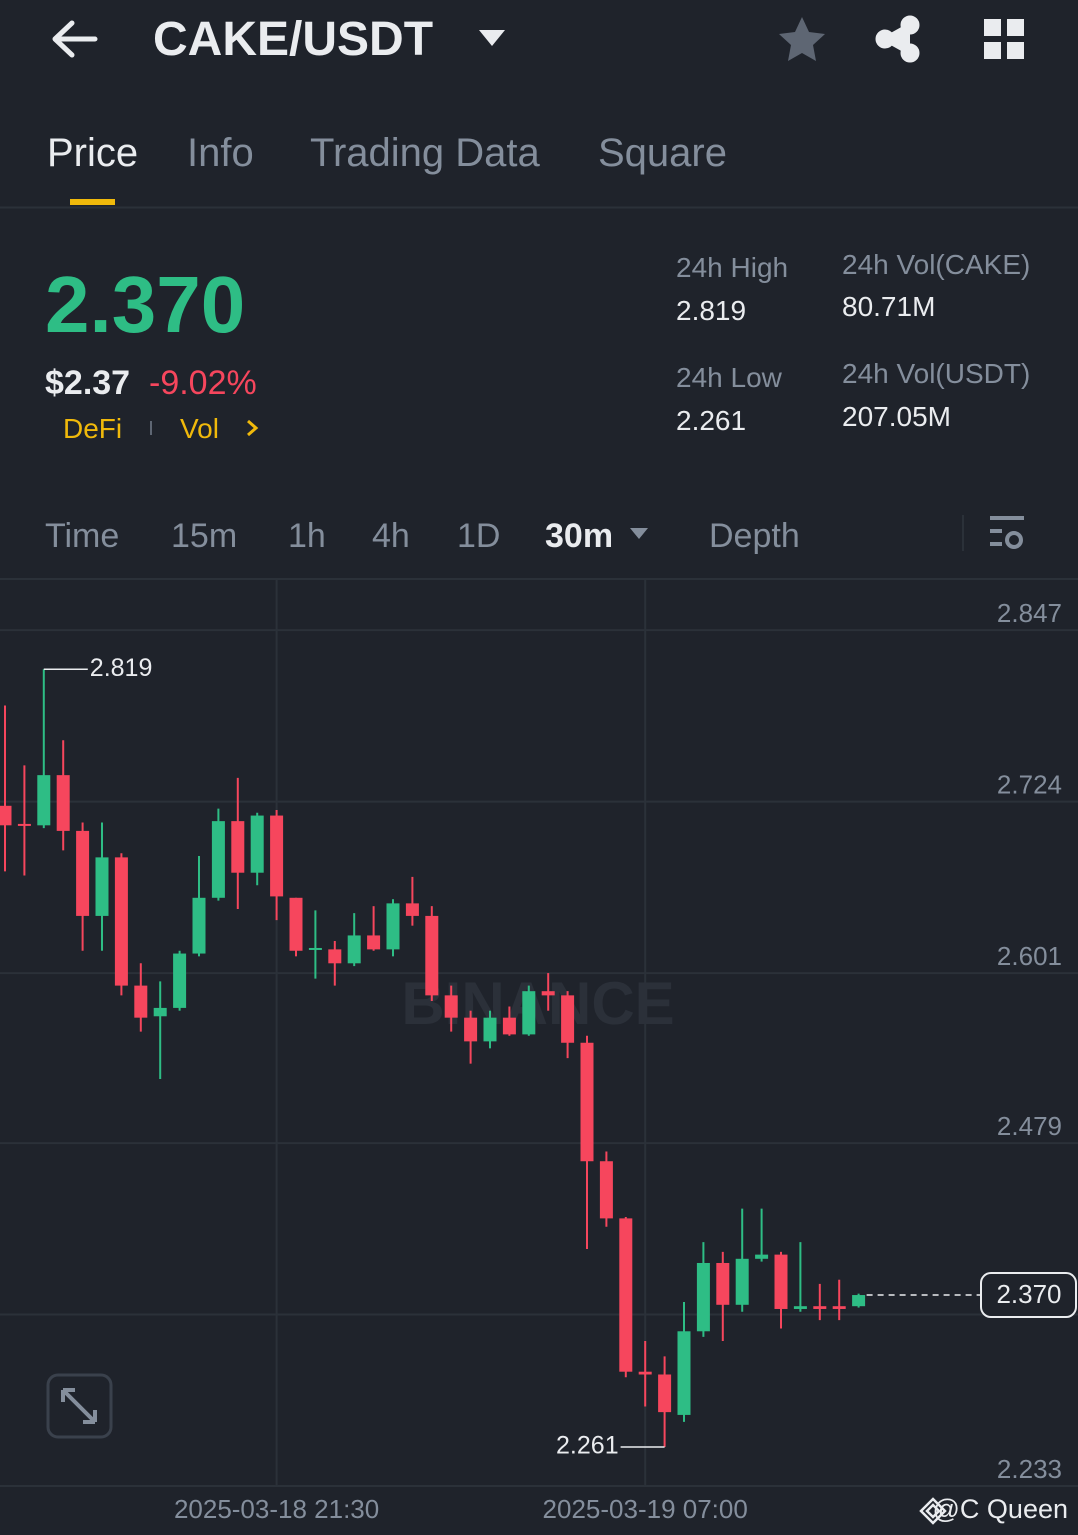 This screenshot has width=1078, height=1535. Describe the element at coordinates (645, 1509) in the screenshot. I see `x-tick-label: 2025-03-19 07:00` at that location.